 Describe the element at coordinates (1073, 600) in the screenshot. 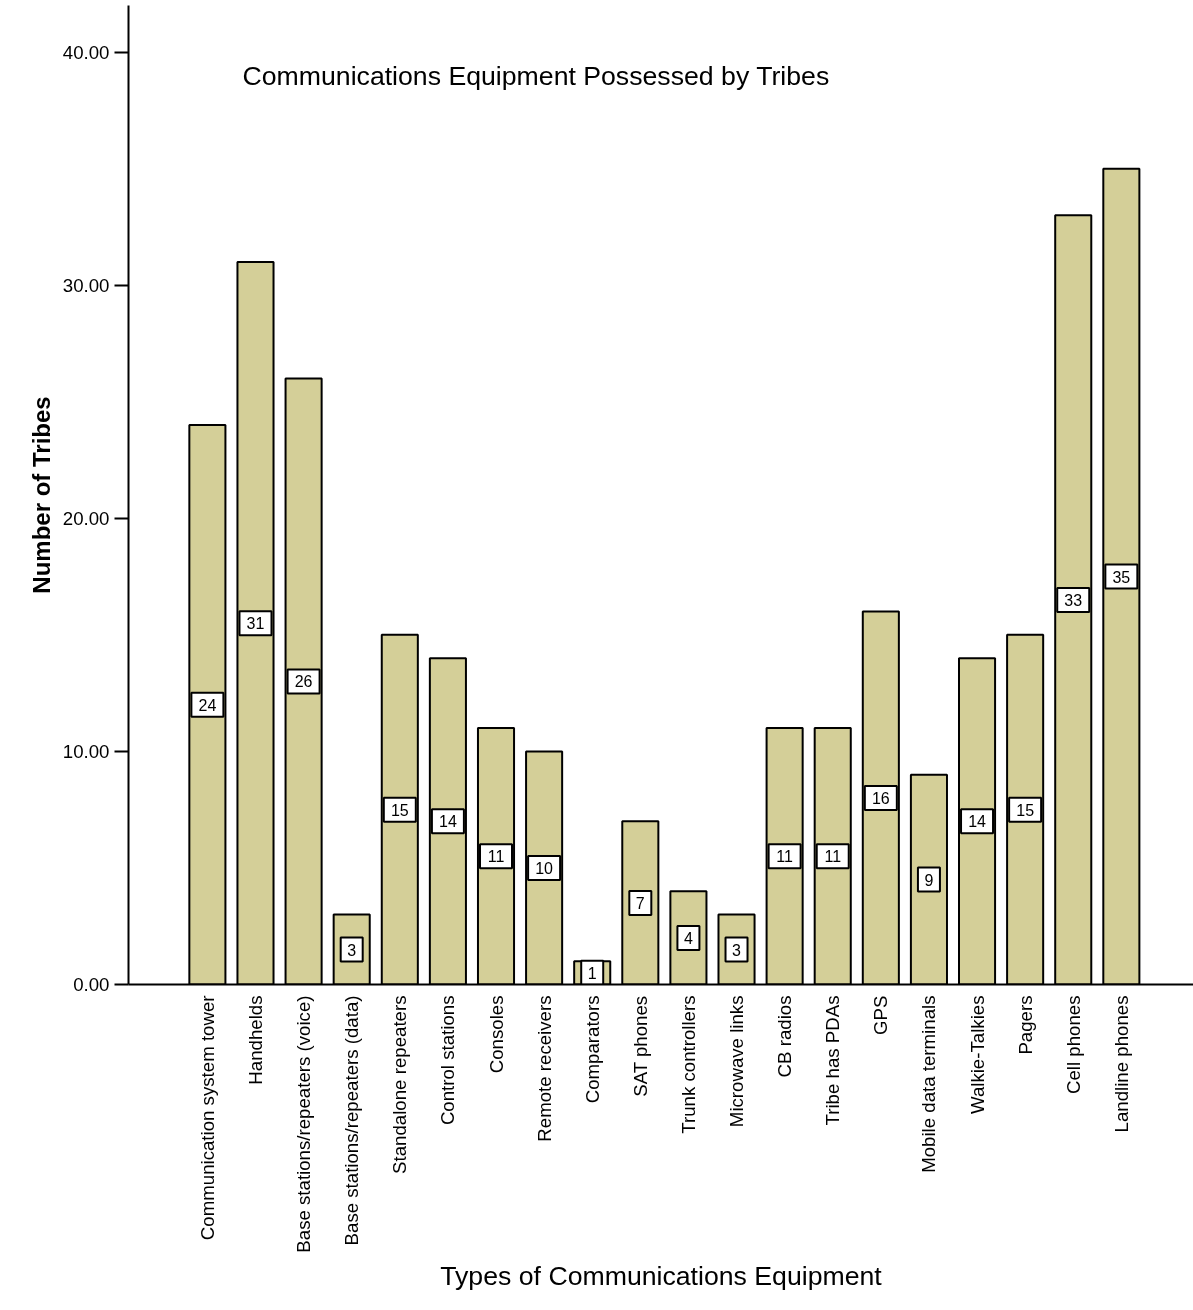

I see `data-label: 33` at that location.